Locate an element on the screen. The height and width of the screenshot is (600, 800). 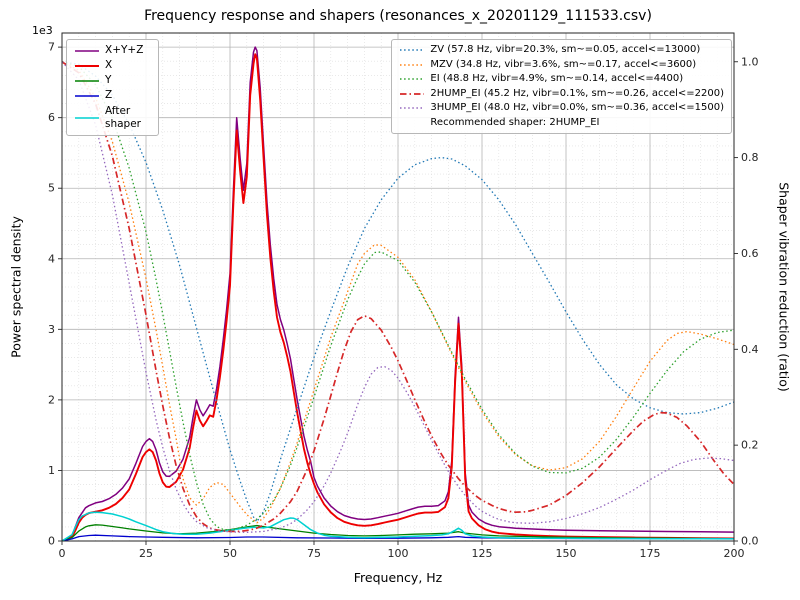
legend-item-x-y-z: X+Y+Z is located at coordinates (112, 50).